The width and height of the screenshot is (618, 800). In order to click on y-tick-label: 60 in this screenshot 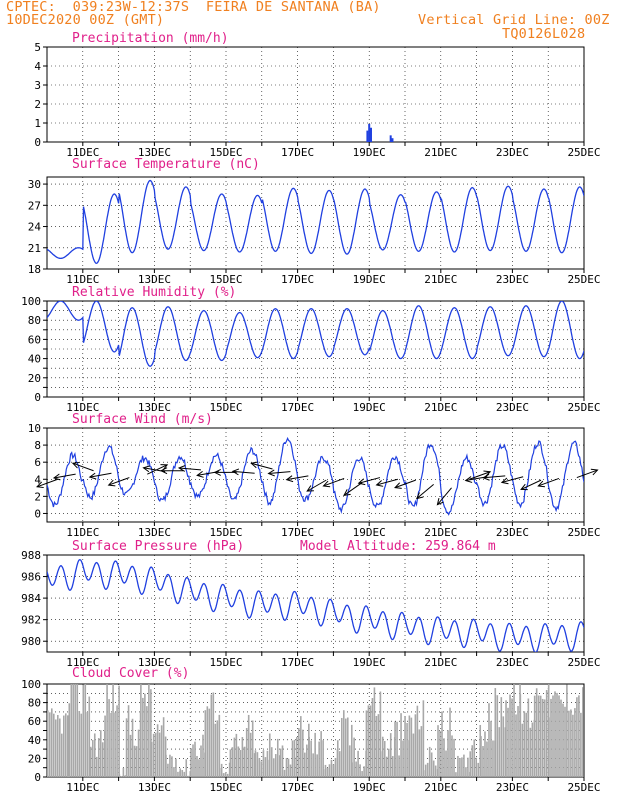, I will do `click(34, 339)`.